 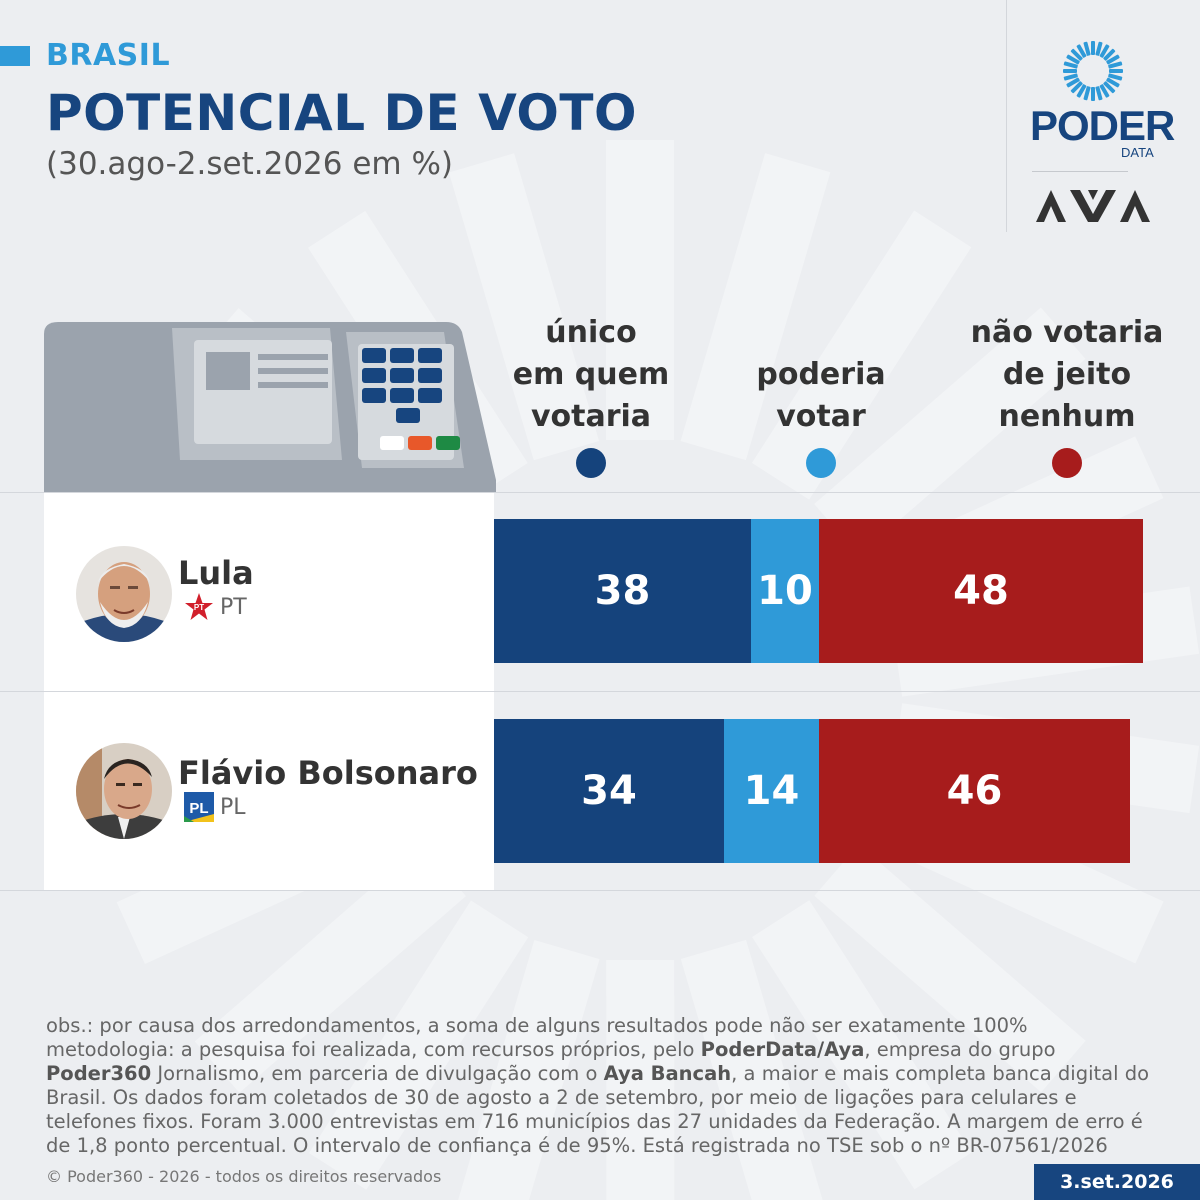 I want to click on bar-value-label: 34, so click(x=609, y=791).